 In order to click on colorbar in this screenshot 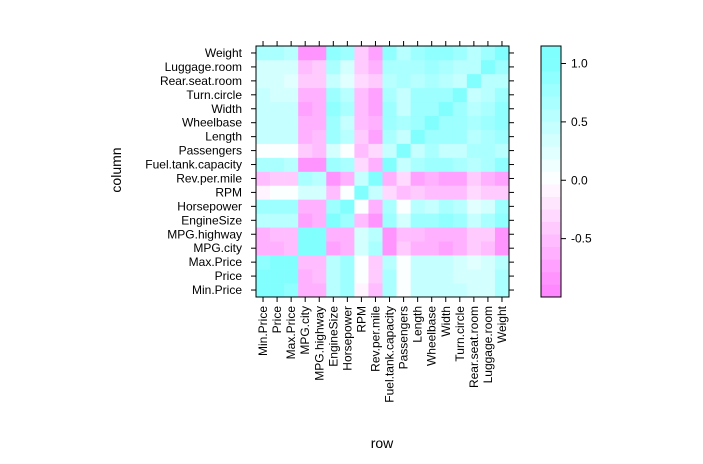, I will do `click(551, 172)`.